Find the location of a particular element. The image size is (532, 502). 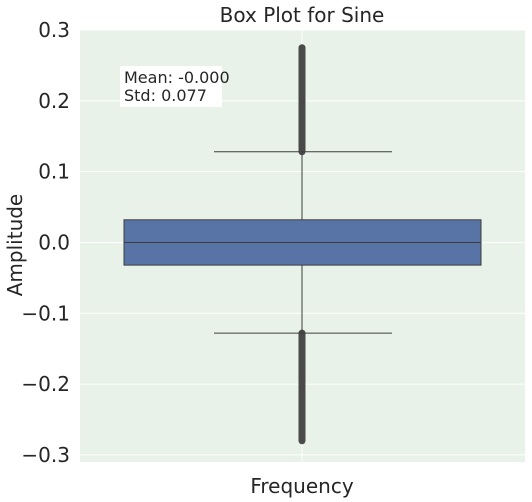

x-axis-label: Frequency is located at coordinates (301, 486).